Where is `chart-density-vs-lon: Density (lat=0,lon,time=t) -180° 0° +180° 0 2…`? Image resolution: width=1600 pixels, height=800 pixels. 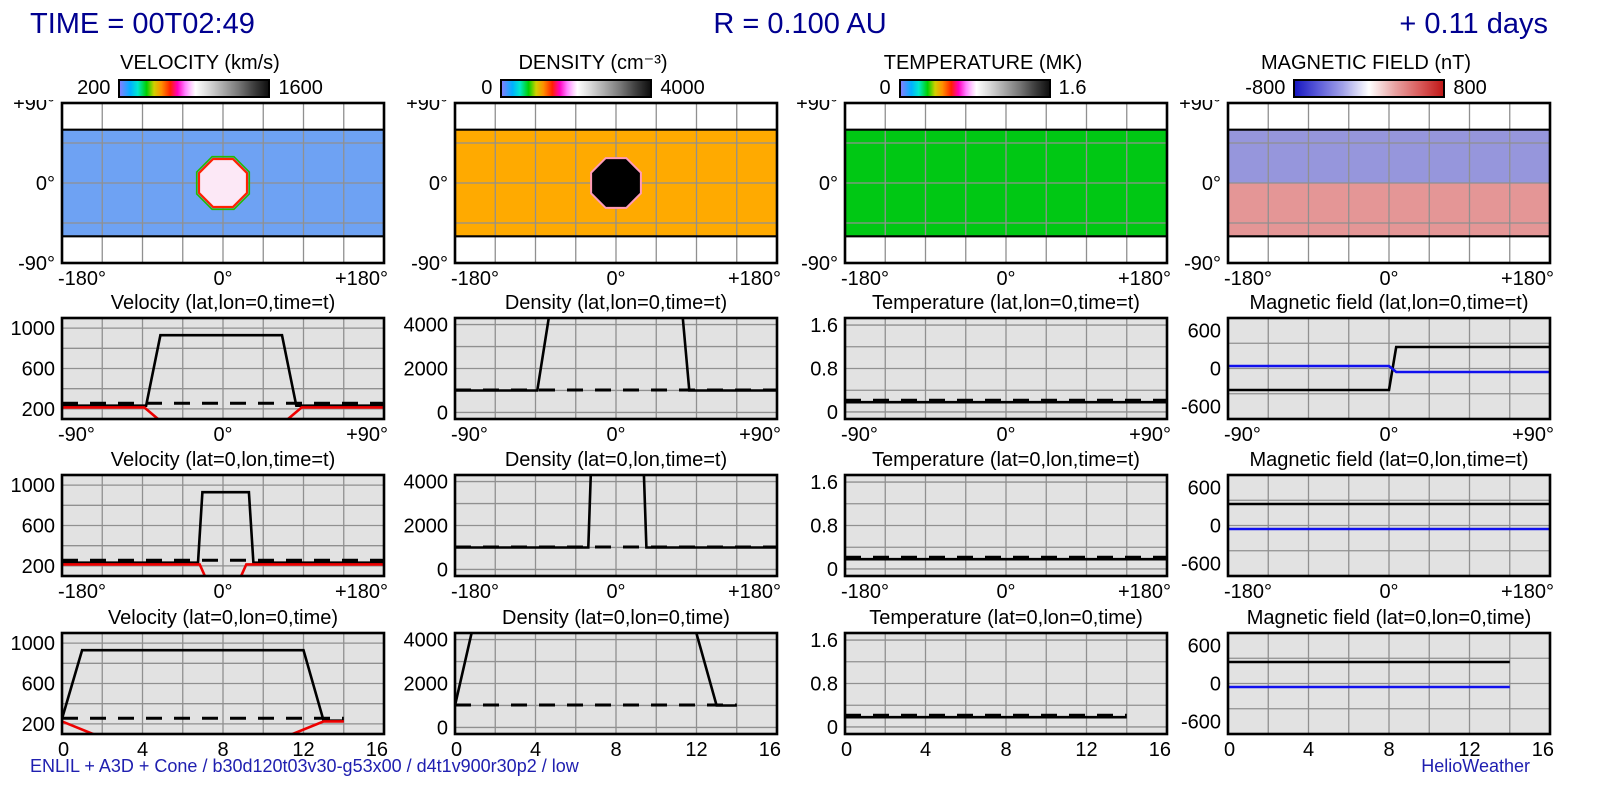 chart-density-vs-lon: Density (lat=0,lon,time=t) -180° 0° +180° 0 2… is located at coordinates (593, 527).